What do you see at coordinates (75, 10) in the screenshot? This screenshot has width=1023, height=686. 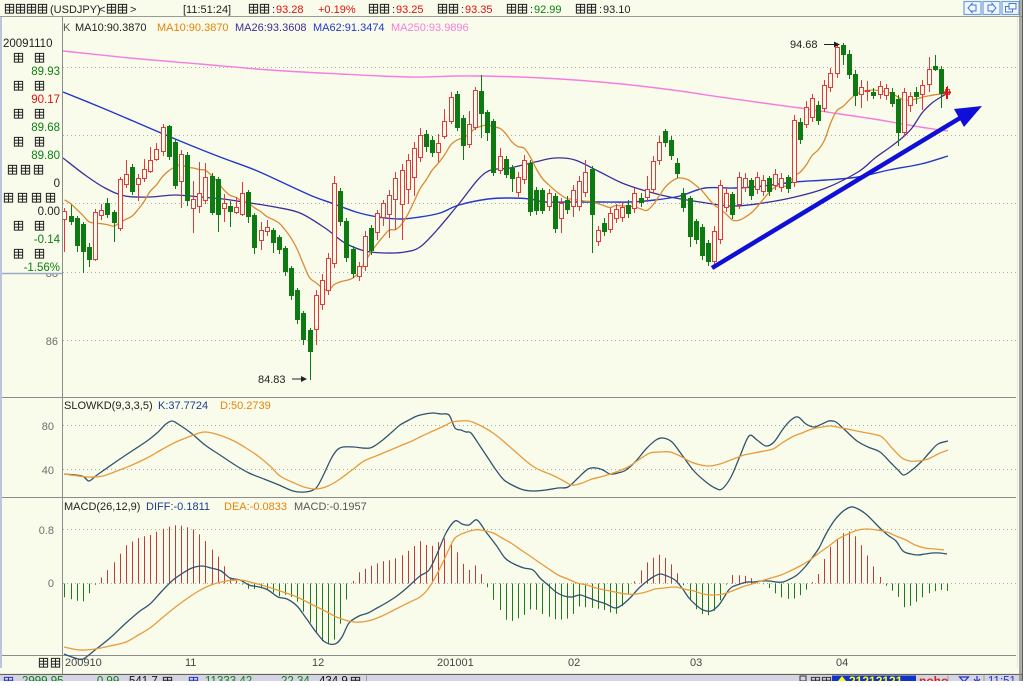 I see `svg-text: (USDJPY)` at bounding box center [75, 10].